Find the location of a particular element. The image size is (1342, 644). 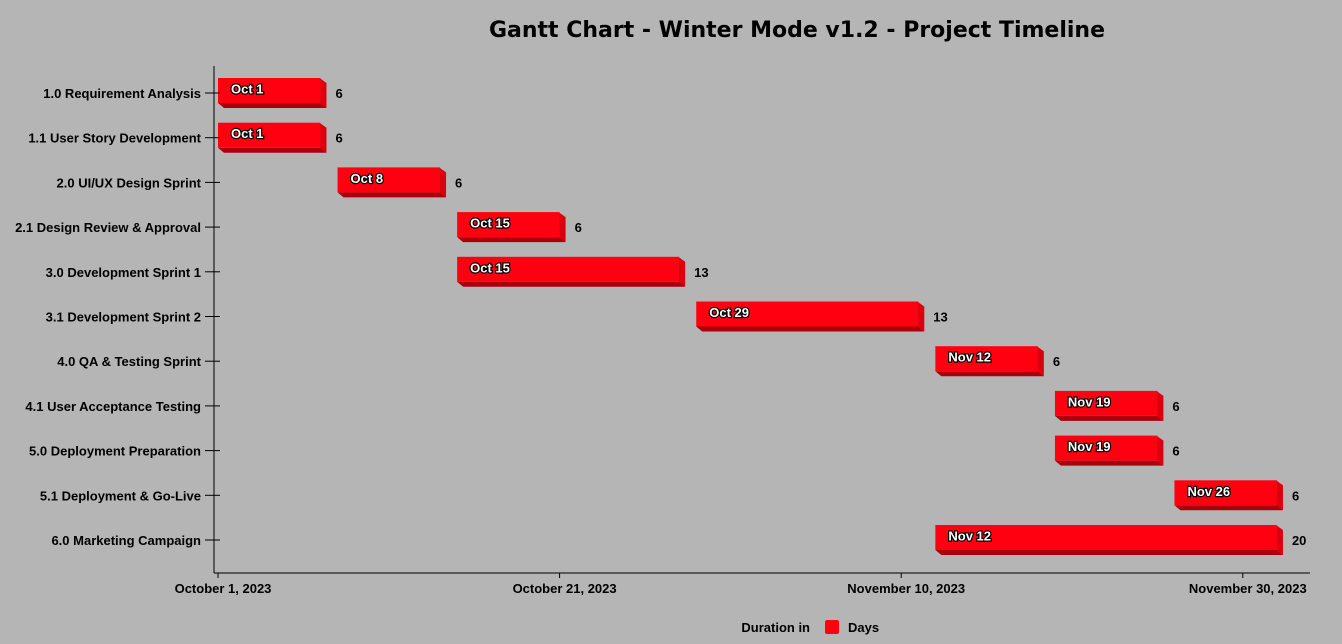

legend: Duration in Days is located at coordinates (810, 627).